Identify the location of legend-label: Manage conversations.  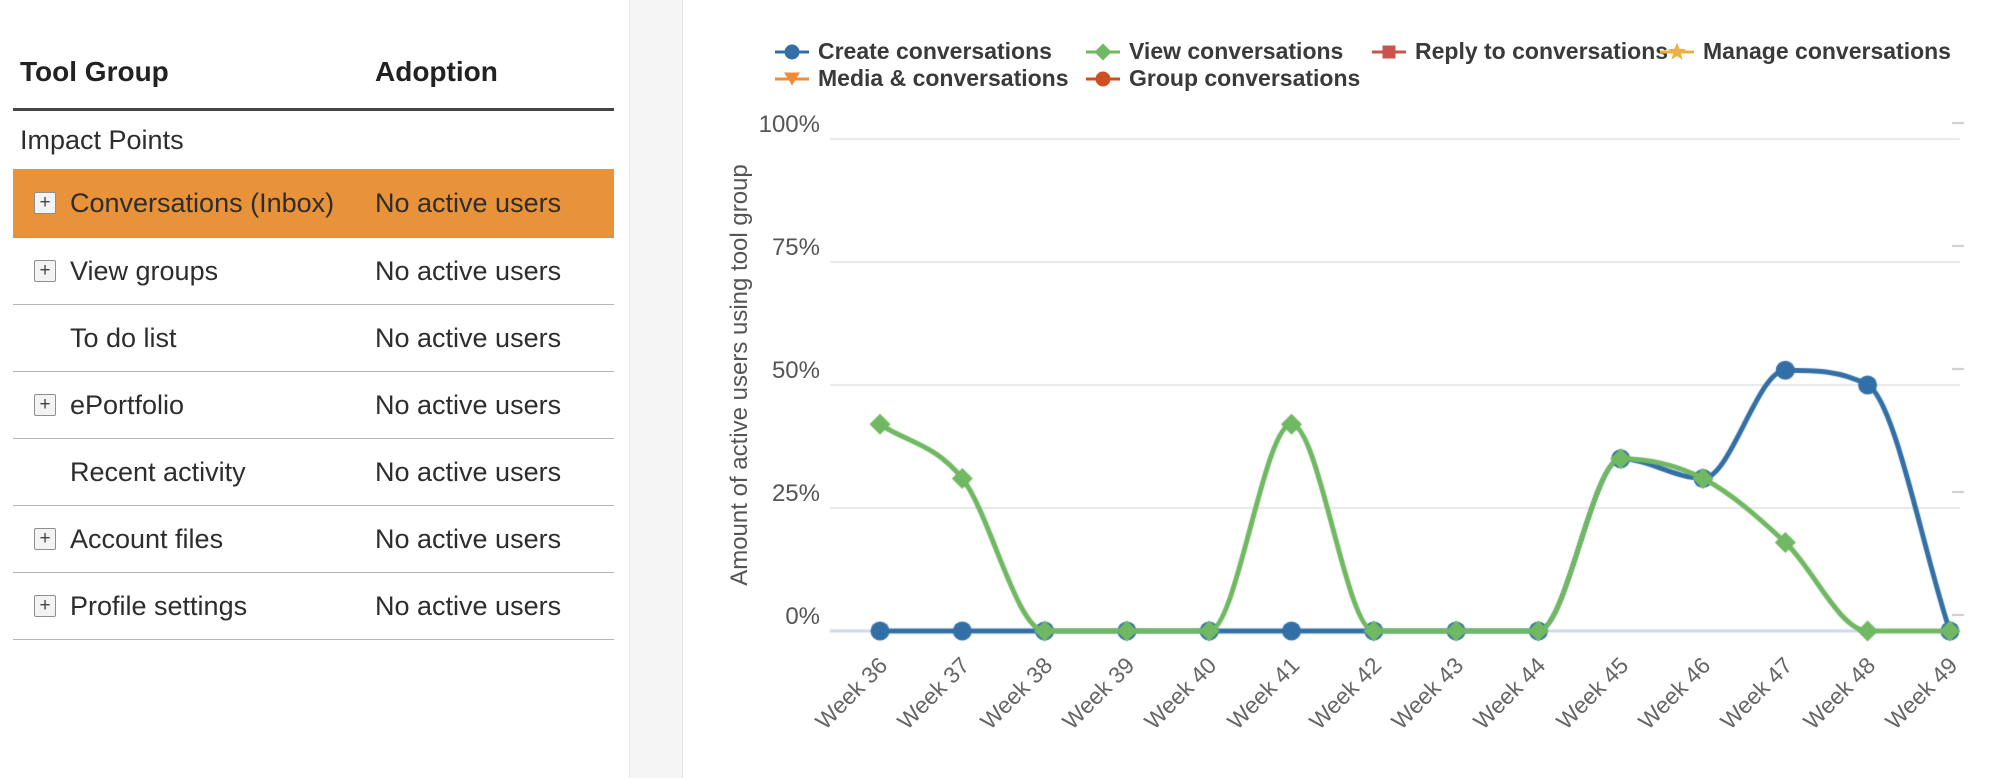
(1827, 51).